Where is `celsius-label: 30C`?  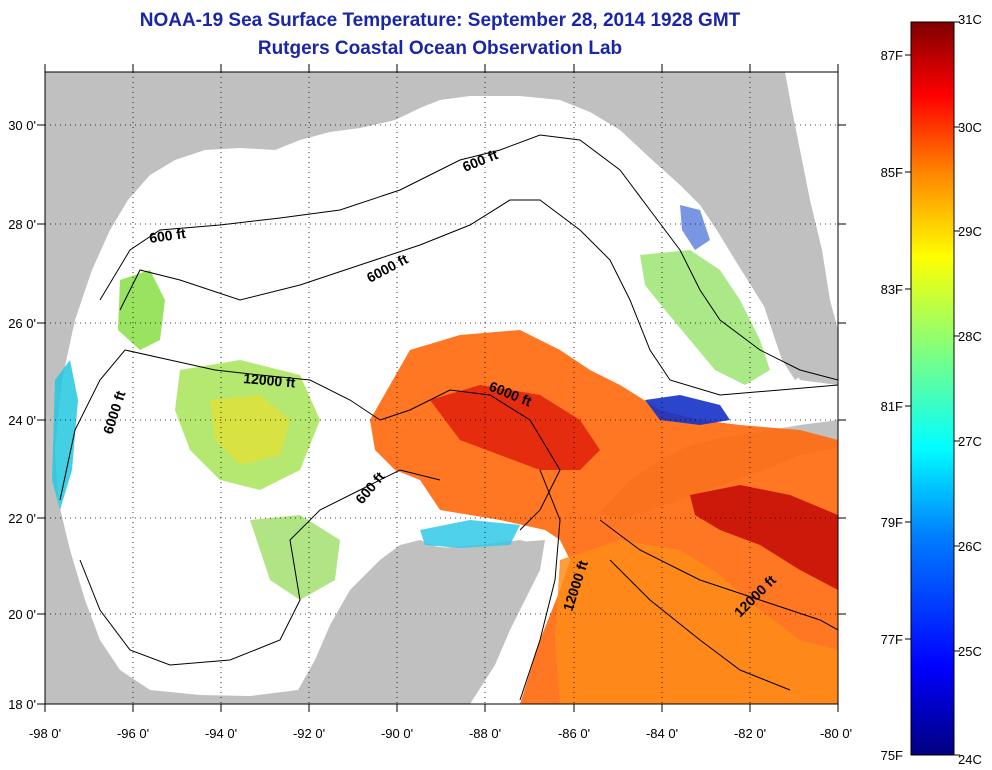 celsius-label: 30C is located at coordinates (970, 127).